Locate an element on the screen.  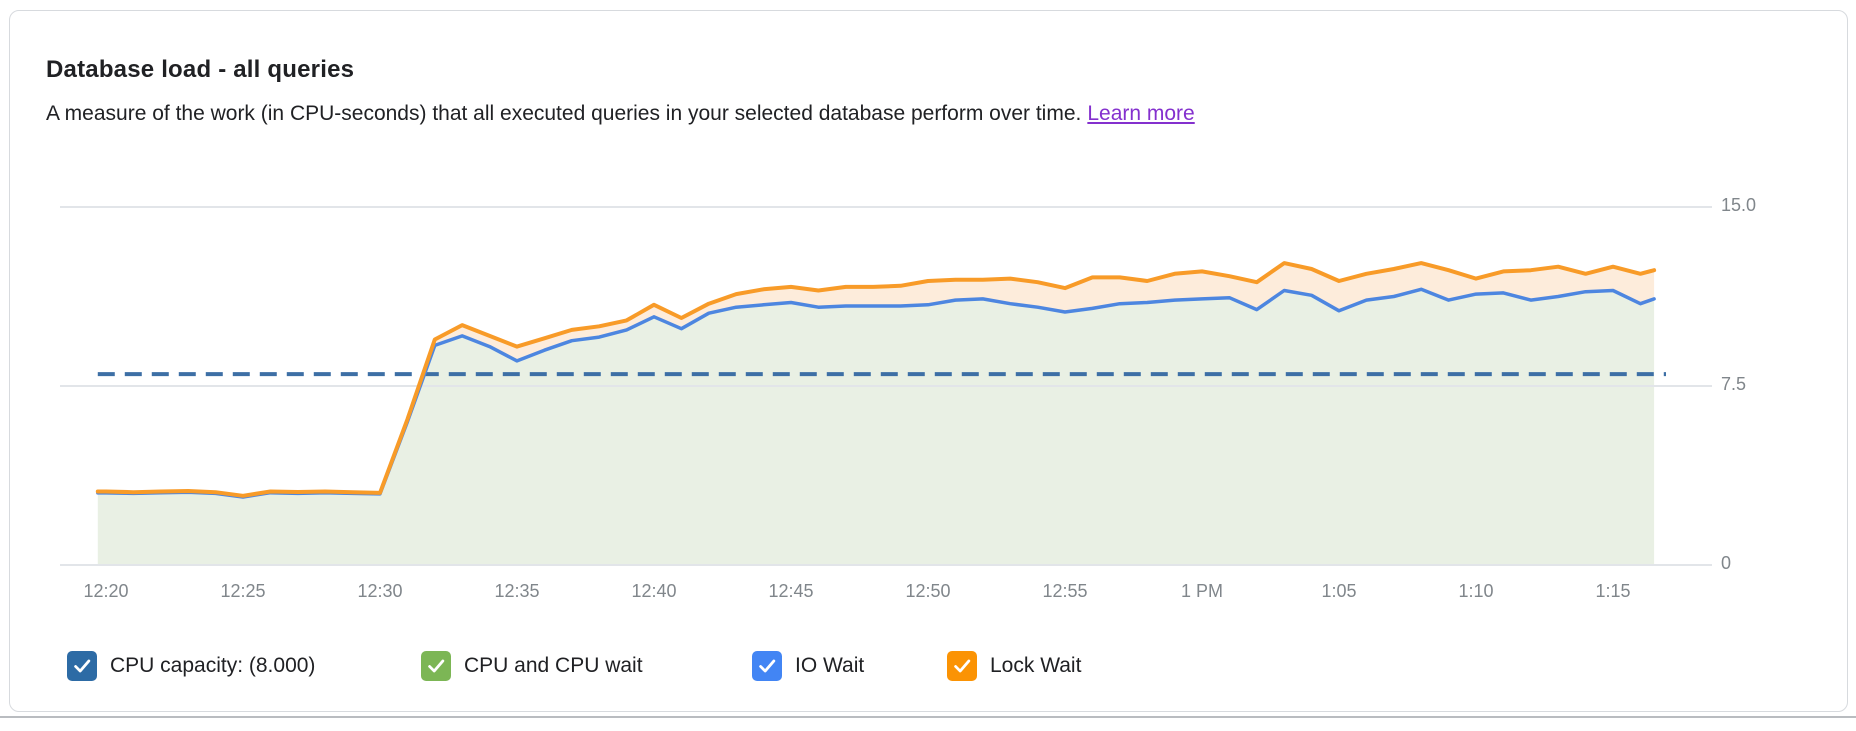
x-axis-tick-label: 12:25 is located at coordinates (243, 591).